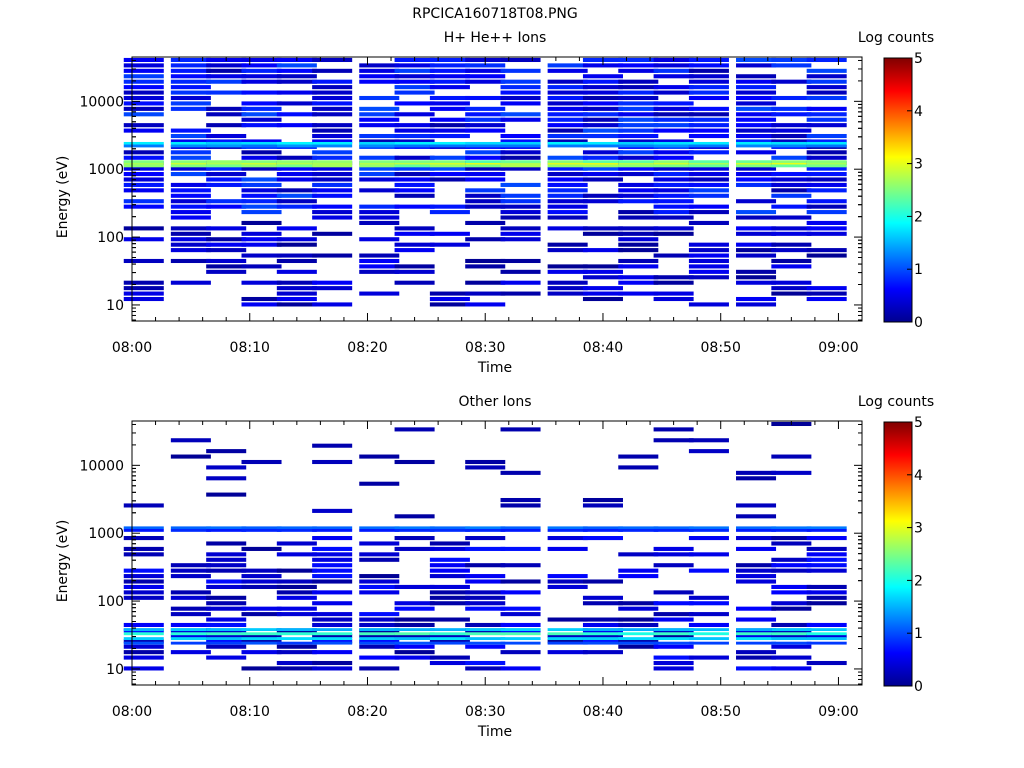  Describe the element at coordinates (485, 712) in the screenshot. I see `x-tick-label: 08:30` at that location.